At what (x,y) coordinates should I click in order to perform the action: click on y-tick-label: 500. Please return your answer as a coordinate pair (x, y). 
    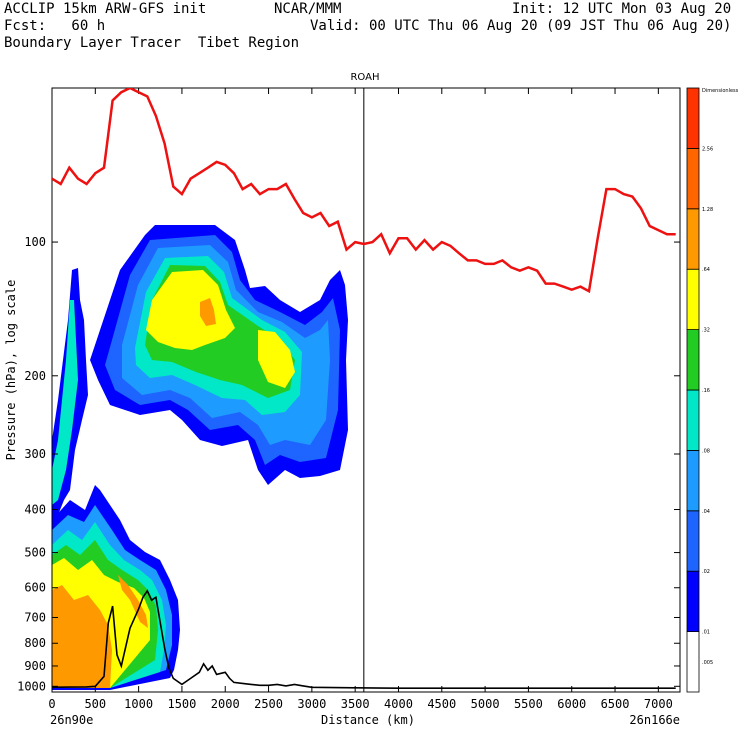
    Looking at the image, I should click on (35, 553).